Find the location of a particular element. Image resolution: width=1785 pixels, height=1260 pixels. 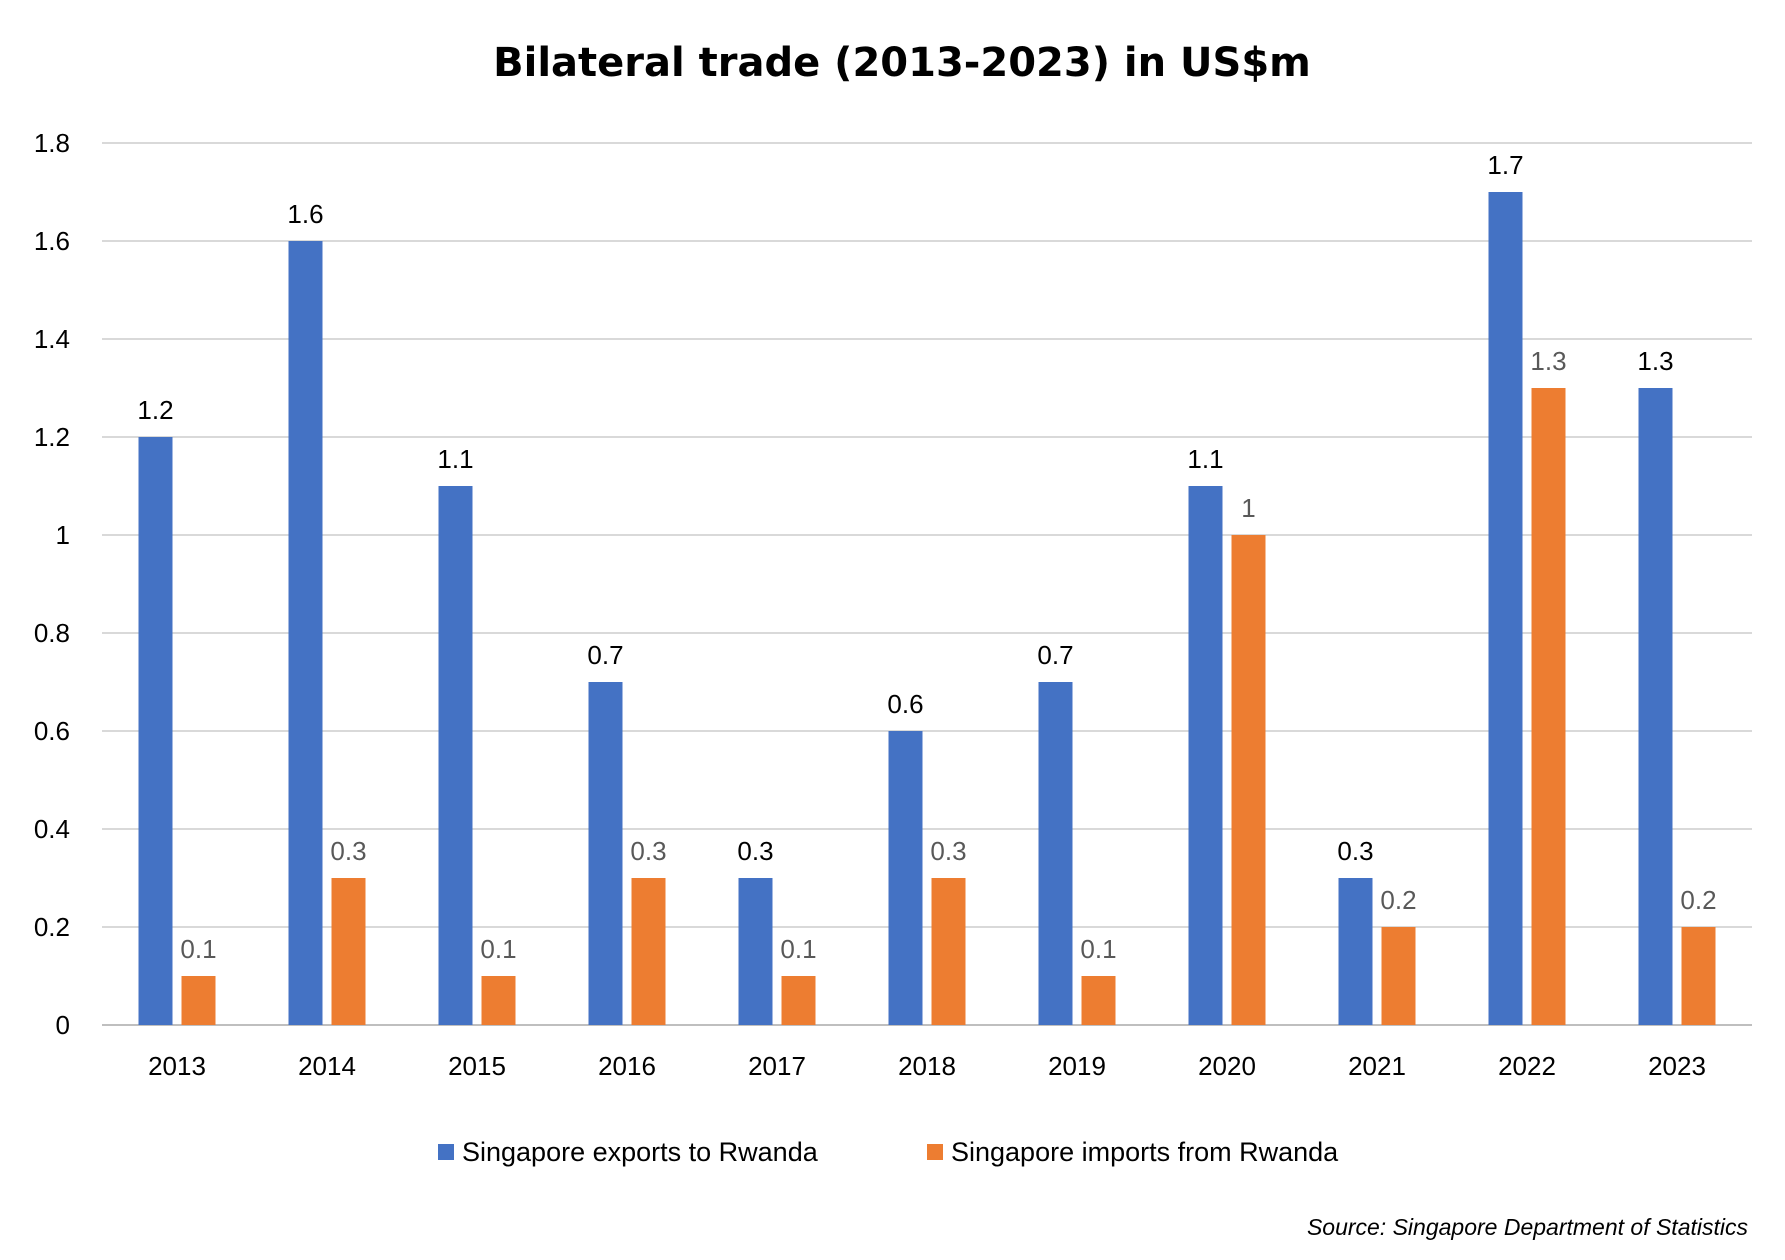

x-tick-label: 2014 is located at coordinates (327, 1066).